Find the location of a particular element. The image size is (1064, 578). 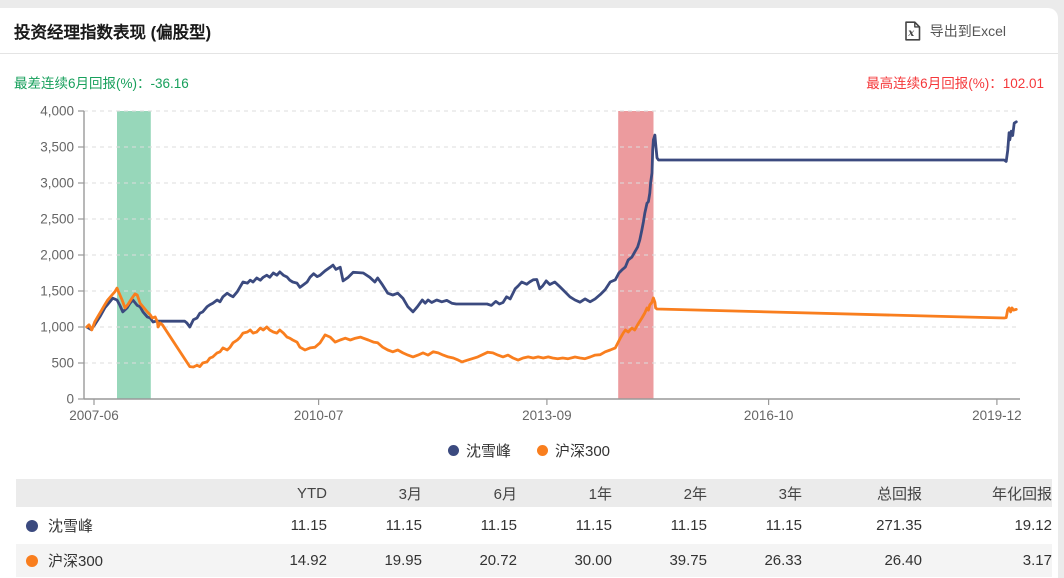

column-header: YTD is located at coordinates (312, 493).